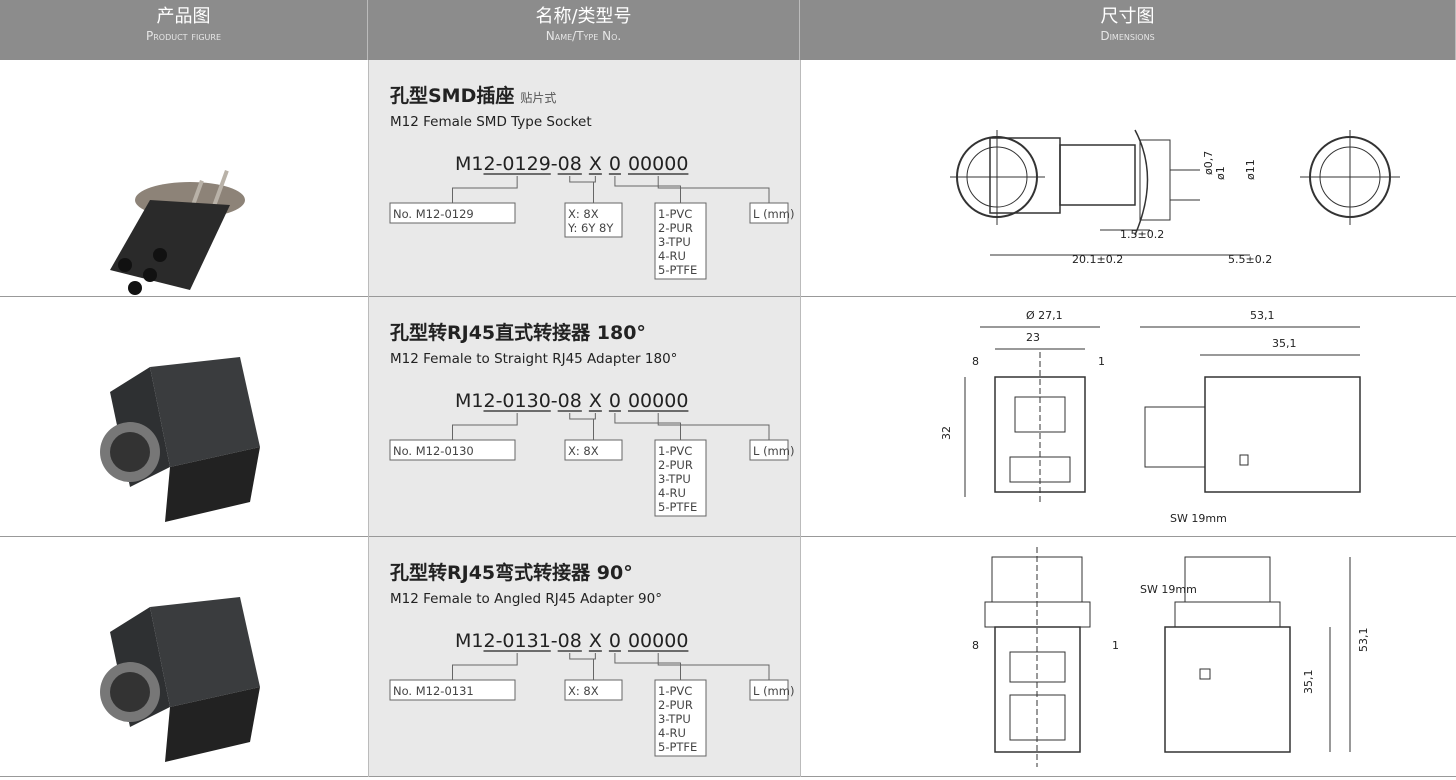 Image resolution: width=1456 pixels, height=780 pixels. What do you see at coordinates (518, 332) in the screenshot?
I see `name-cn: 孔型转RJ45直式转接器 180°` at bounding box center [518, 332].